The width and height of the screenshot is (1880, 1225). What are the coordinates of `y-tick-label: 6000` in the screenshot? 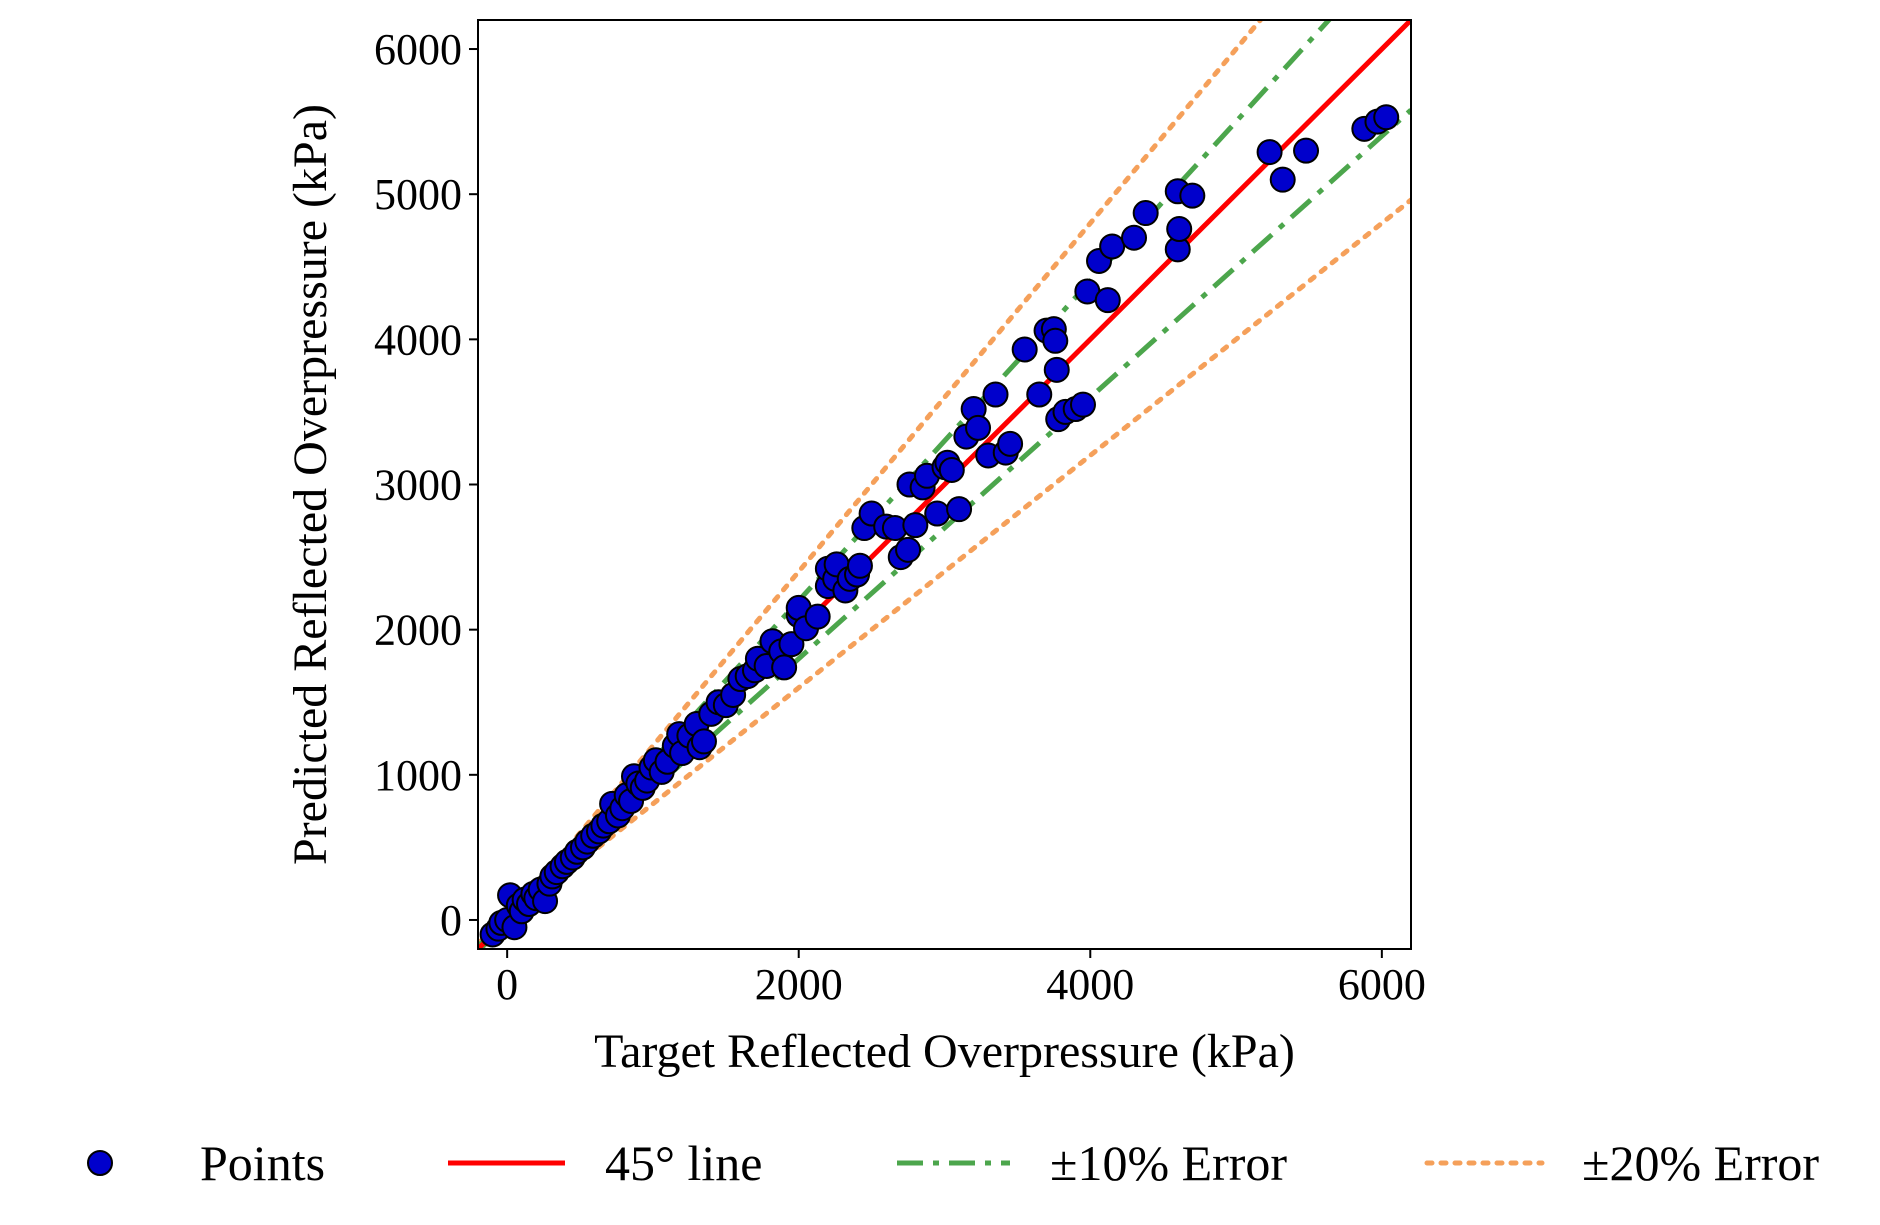 It's located at (418, 49).